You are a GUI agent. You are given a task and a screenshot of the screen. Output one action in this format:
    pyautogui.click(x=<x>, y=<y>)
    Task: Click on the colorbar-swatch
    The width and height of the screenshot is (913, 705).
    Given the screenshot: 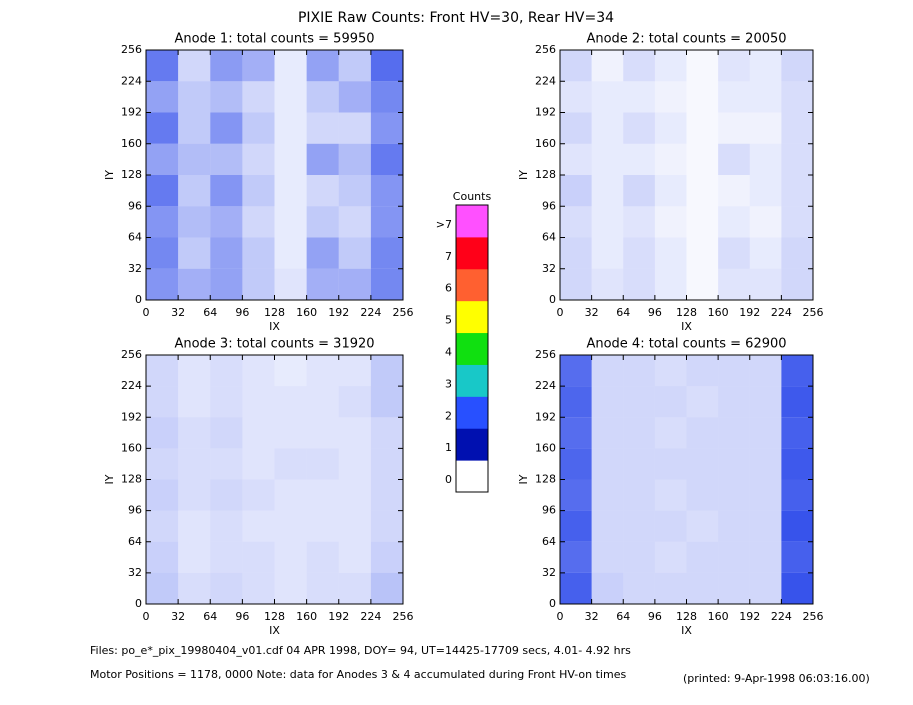 What is the action you would take?
    pyautogui.click(x=472, y=348)
    